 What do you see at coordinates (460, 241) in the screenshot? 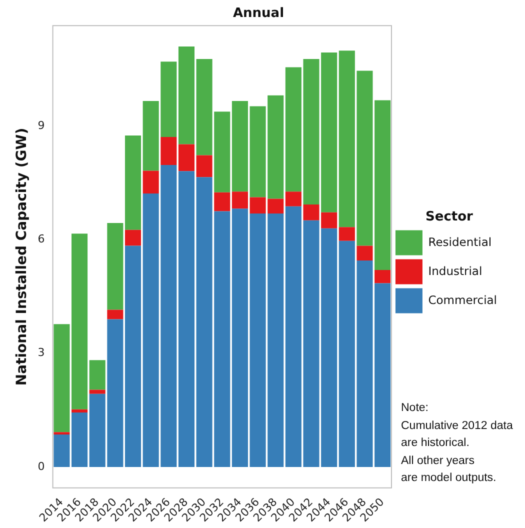
I see `legend-label: Residential` at bounding box center [460, 241].